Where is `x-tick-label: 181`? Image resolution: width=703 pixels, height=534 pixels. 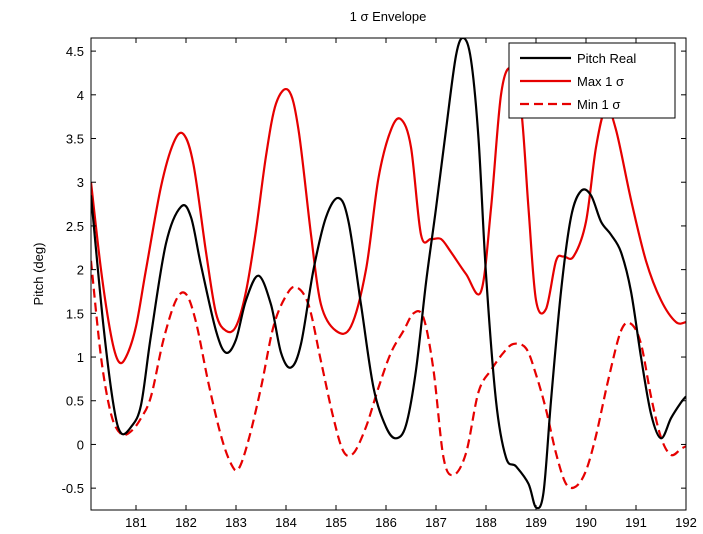 x-tick-label: 181 is located at coordinates (136, 522).